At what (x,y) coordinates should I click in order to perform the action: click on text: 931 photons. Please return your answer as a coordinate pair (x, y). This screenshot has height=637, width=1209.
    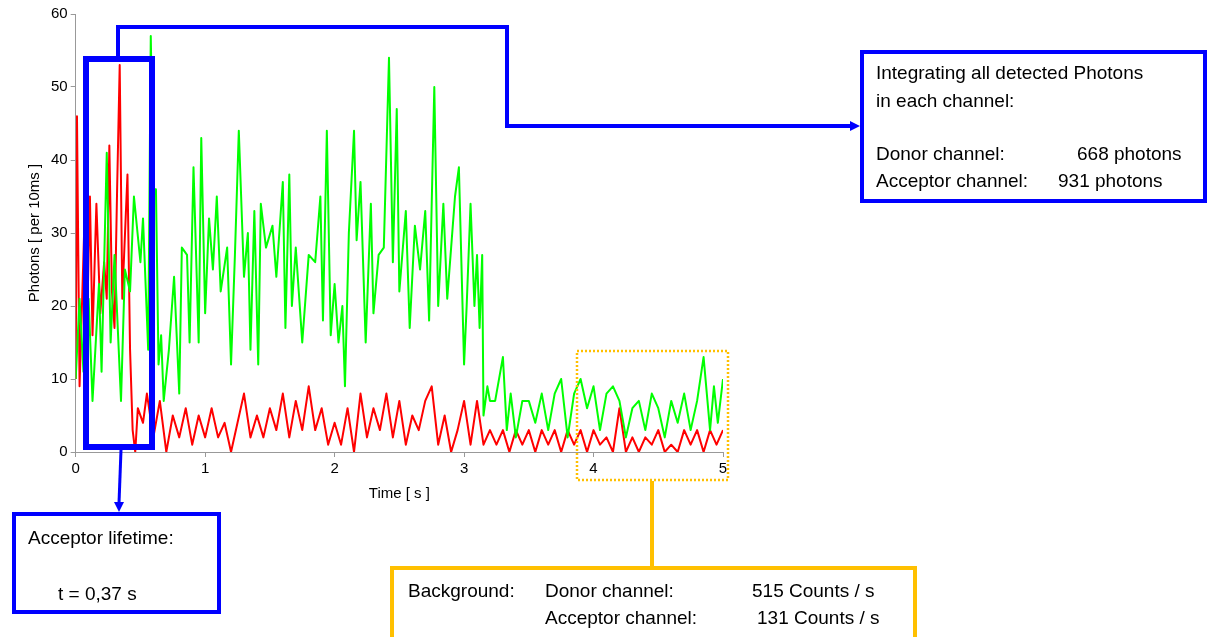
    Looking at the image, I should click on (1110, 181).